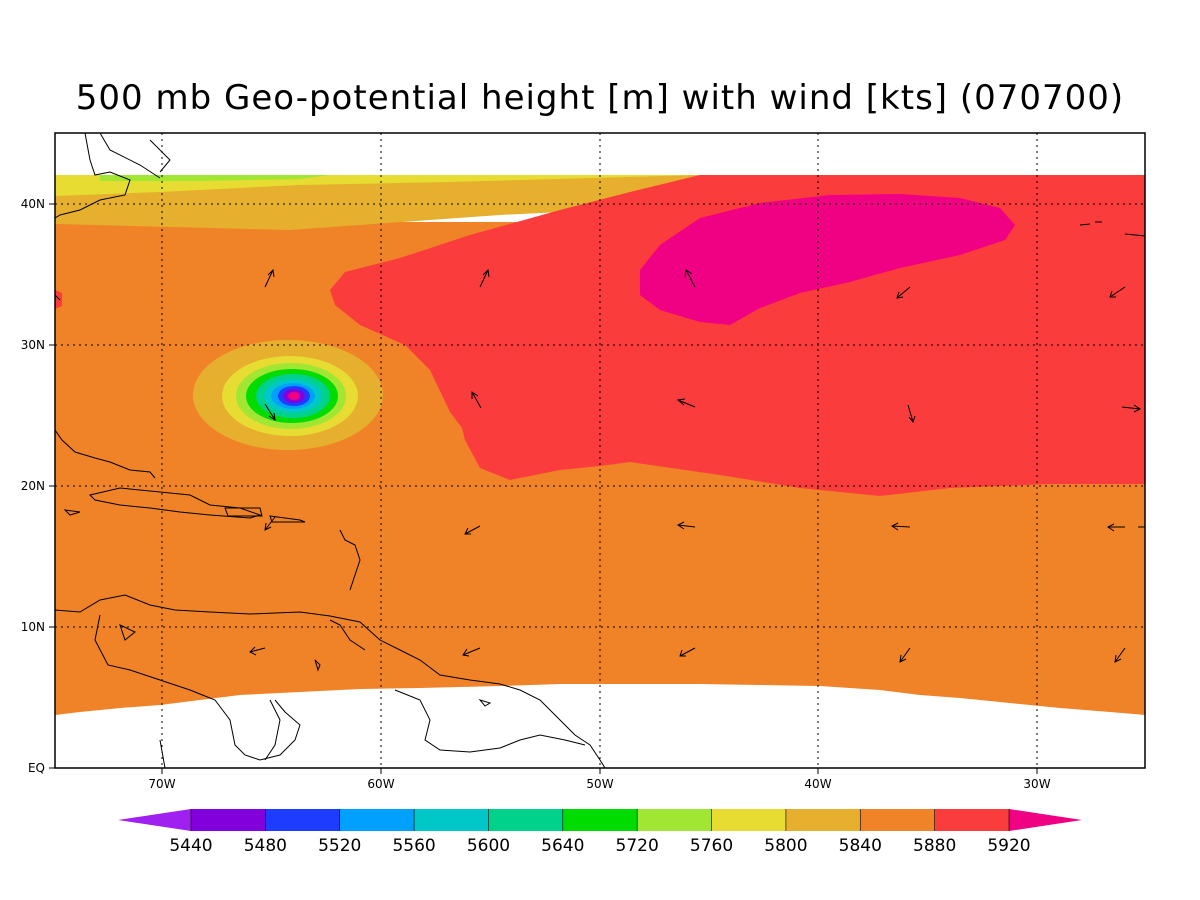 This screenshot has height=900, width=1200. What do you see at coordinates (380, 784) in the screenshot?
I see `lon-label-60w: 60W` at bounding box center [380, 784].